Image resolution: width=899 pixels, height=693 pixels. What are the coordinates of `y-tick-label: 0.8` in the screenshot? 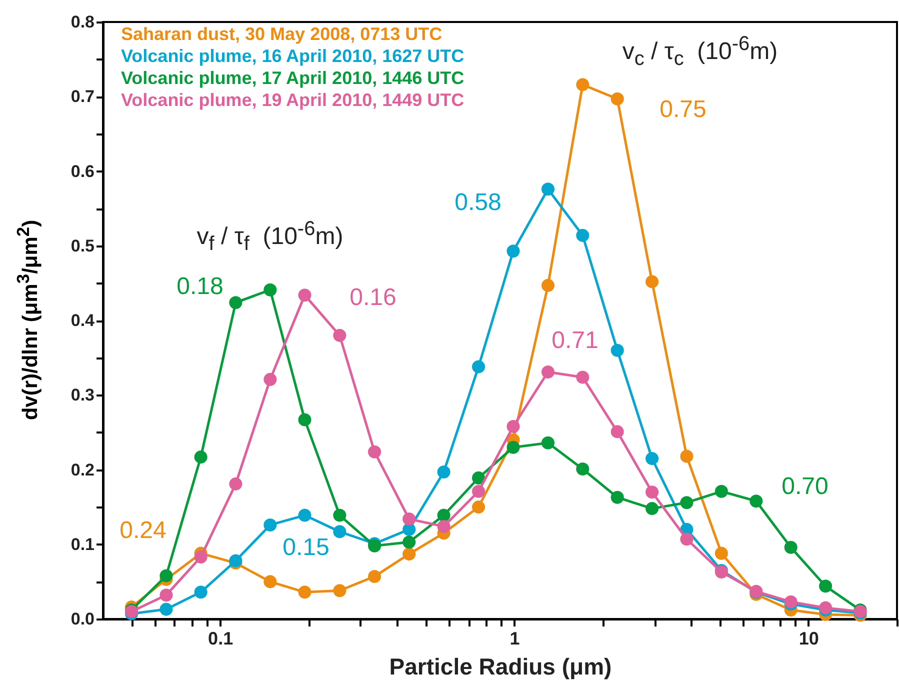 It's located at (82, 22).